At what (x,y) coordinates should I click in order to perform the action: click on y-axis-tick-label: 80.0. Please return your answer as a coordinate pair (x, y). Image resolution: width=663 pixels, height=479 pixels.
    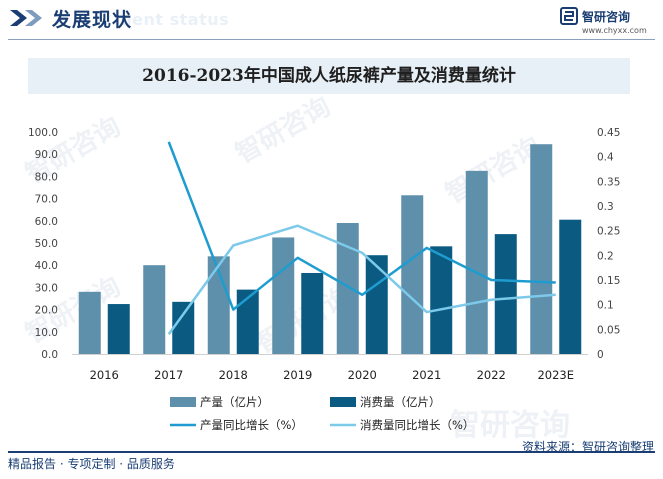
    Looking at the image, I should click on (46, 177).